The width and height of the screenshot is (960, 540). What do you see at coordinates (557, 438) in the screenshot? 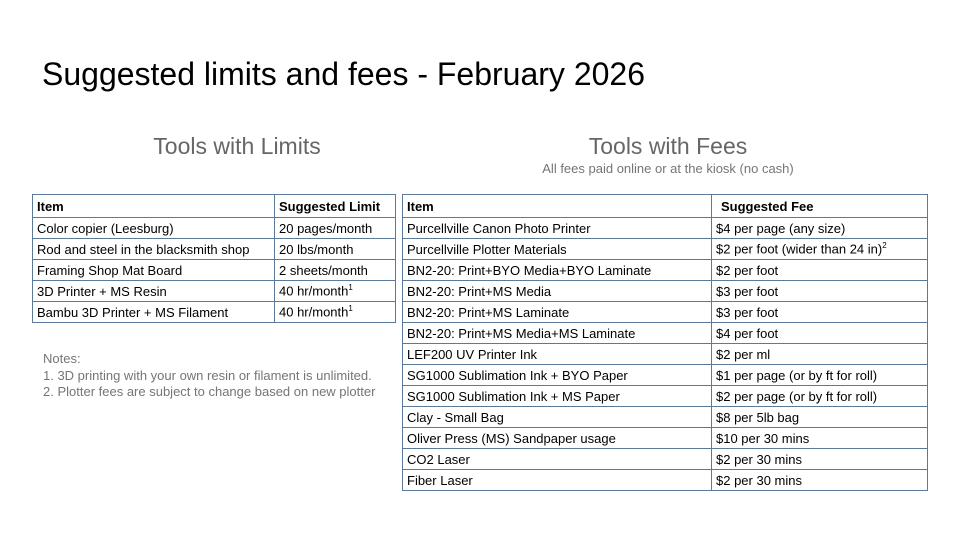
I see `item-cell: Oliver Press (MS) Sandpaper usage` at bounding box center [557, 438].